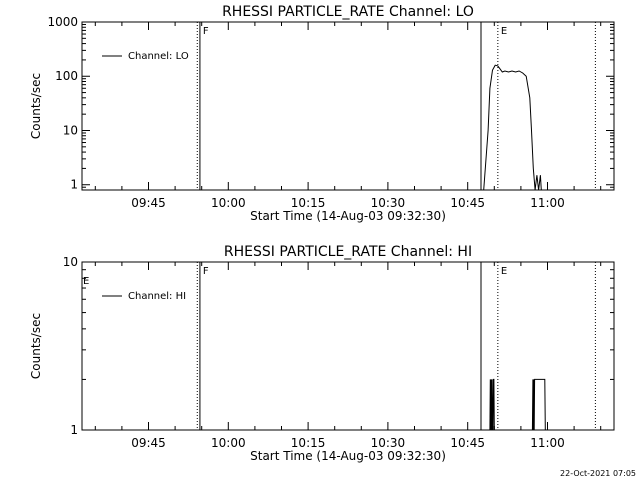 The image size is (640, 480). What do you see at coordinates (348, 252) in the screenshot?
I see `chart-title: RHESSI PARTICLE_RATE Channel: HI` at bounding box center [348, 252].